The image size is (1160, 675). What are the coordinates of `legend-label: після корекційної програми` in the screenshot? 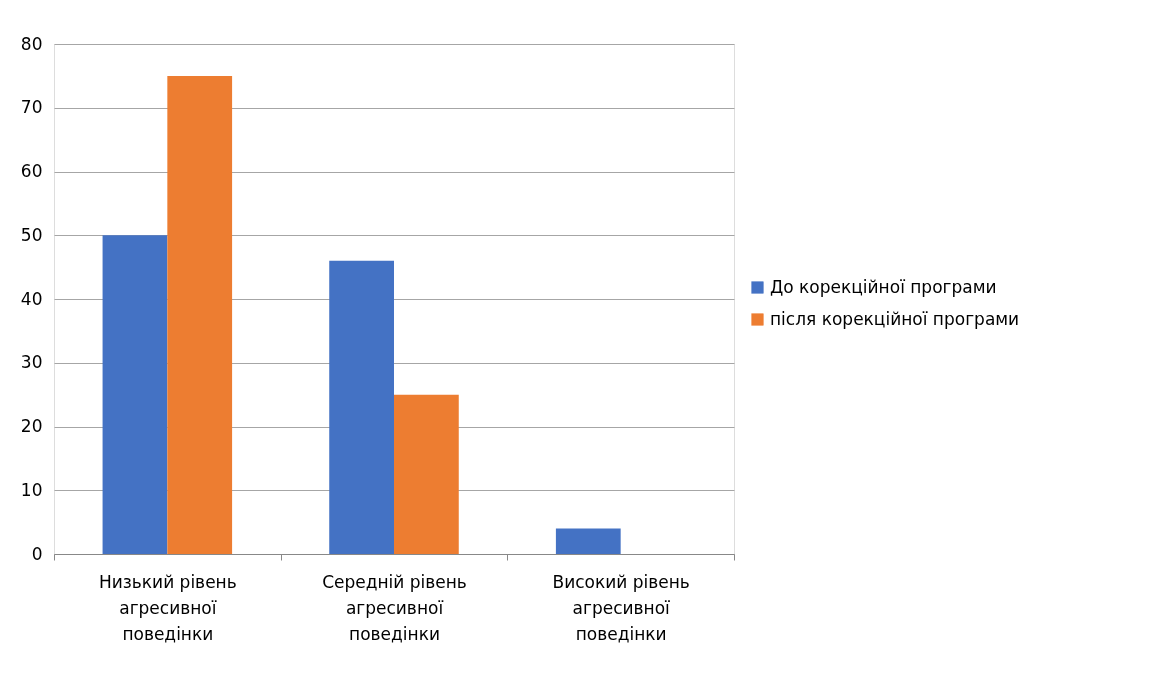 It's located at (895, 318).